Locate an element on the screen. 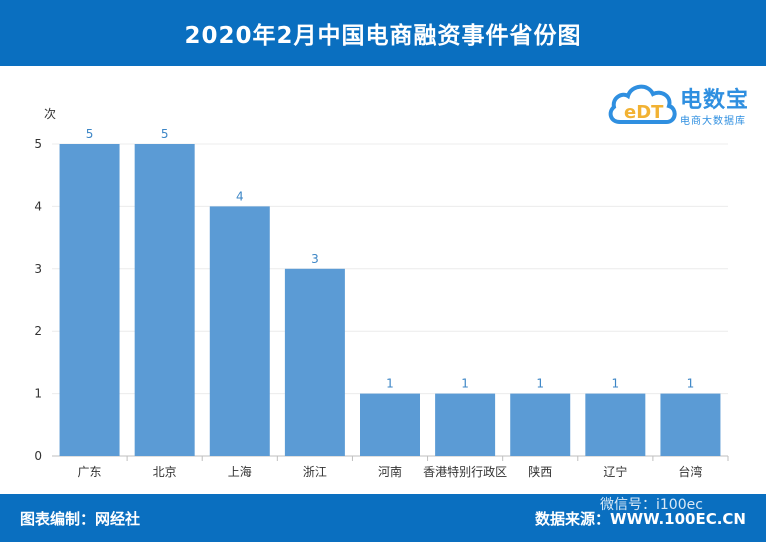 The image size is (766, 542). logo-main-text: 电数宝 is located at coordinates (715, 100).